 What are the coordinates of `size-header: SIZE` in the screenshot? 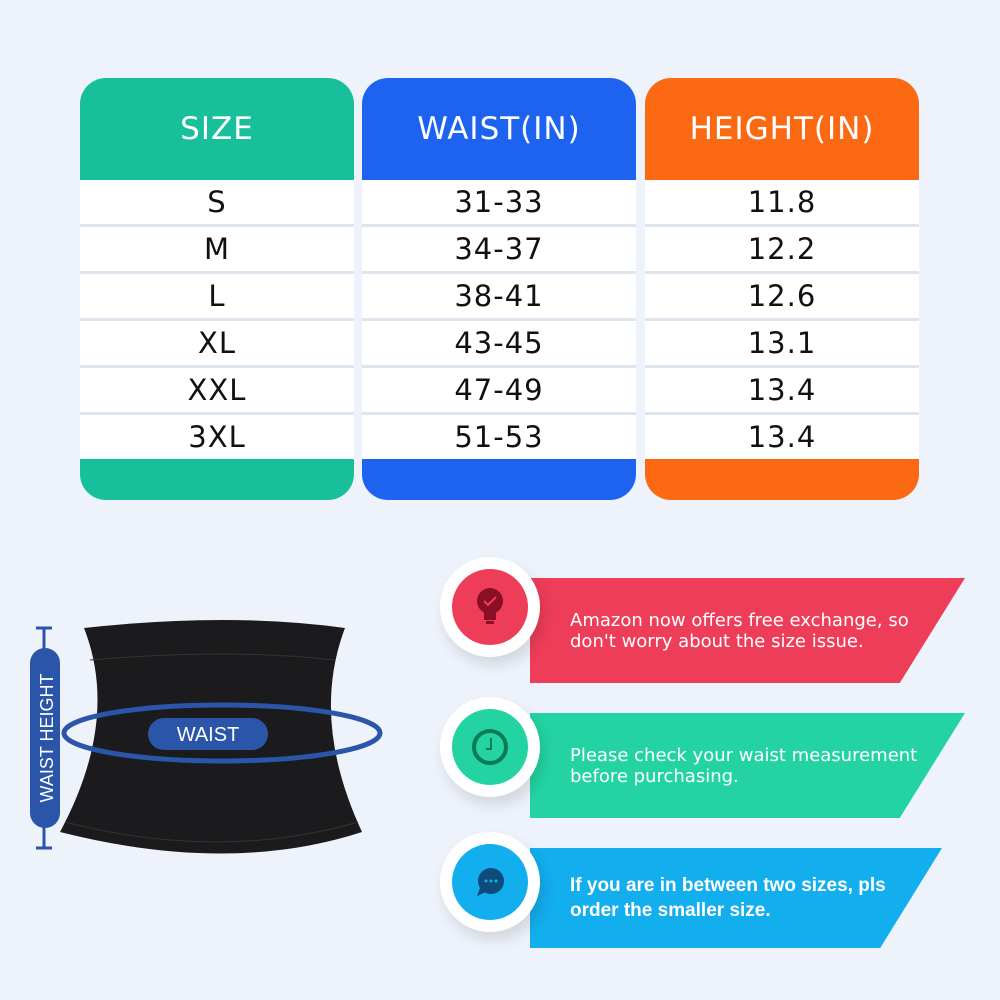 It's located at (217, 129).